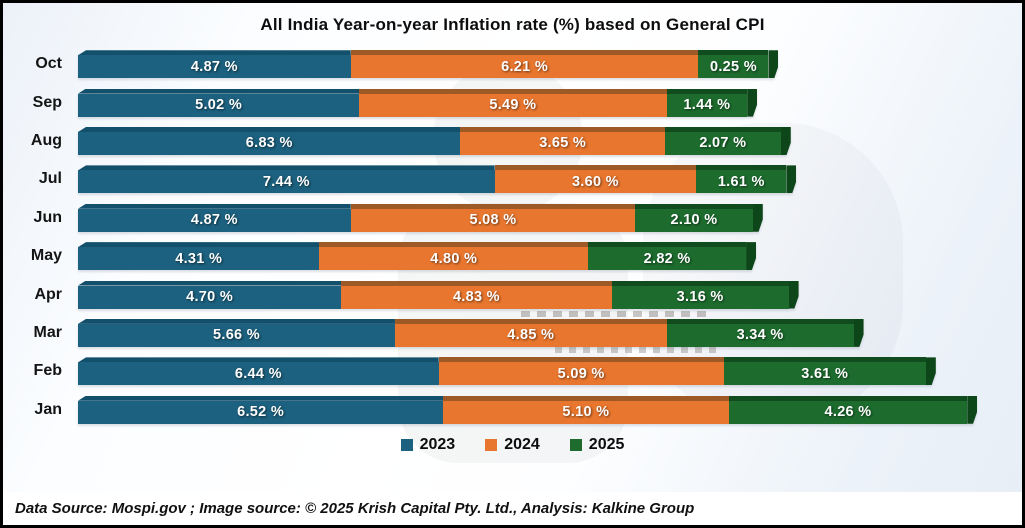  What do you see at coordinates (46, 140) in the screenshot?
I see `month-label: Aug` at bounding box center [46, 140].